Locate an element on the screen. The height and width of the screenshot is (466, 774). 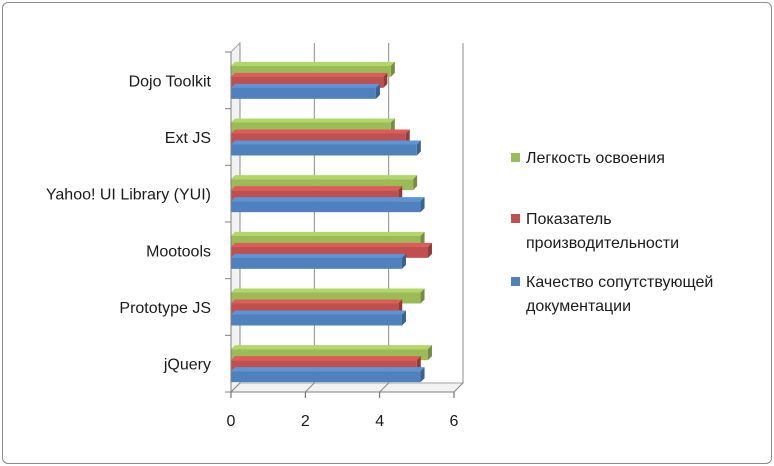
floor is located at coordinates (347, 387).